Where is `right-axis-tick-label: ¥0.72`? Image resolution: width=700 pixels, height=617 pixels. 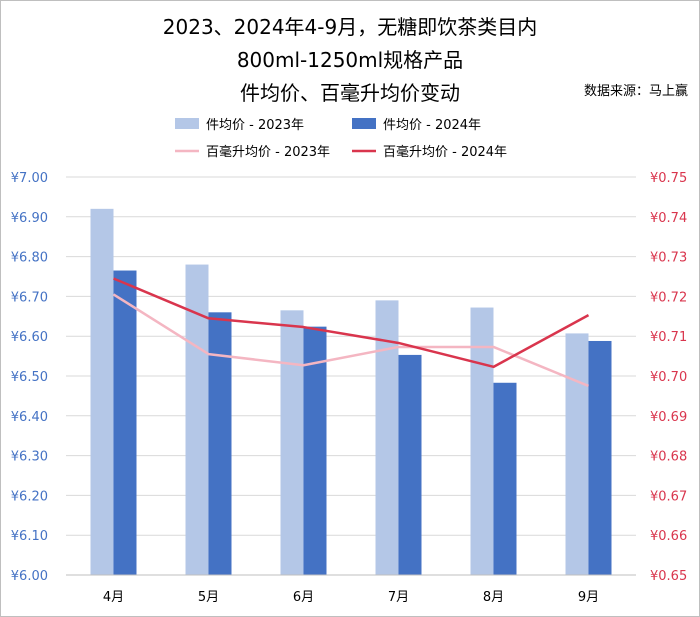
right-axis-tick-label: ¥0.72 is located at coordinates (668, 297).